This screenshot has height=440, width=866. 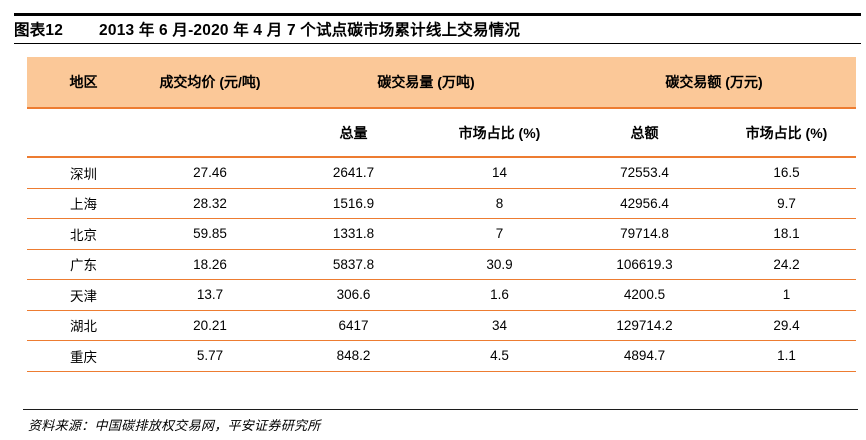 I want to click on cell-value: 16.5, so click(x=786, y=173).